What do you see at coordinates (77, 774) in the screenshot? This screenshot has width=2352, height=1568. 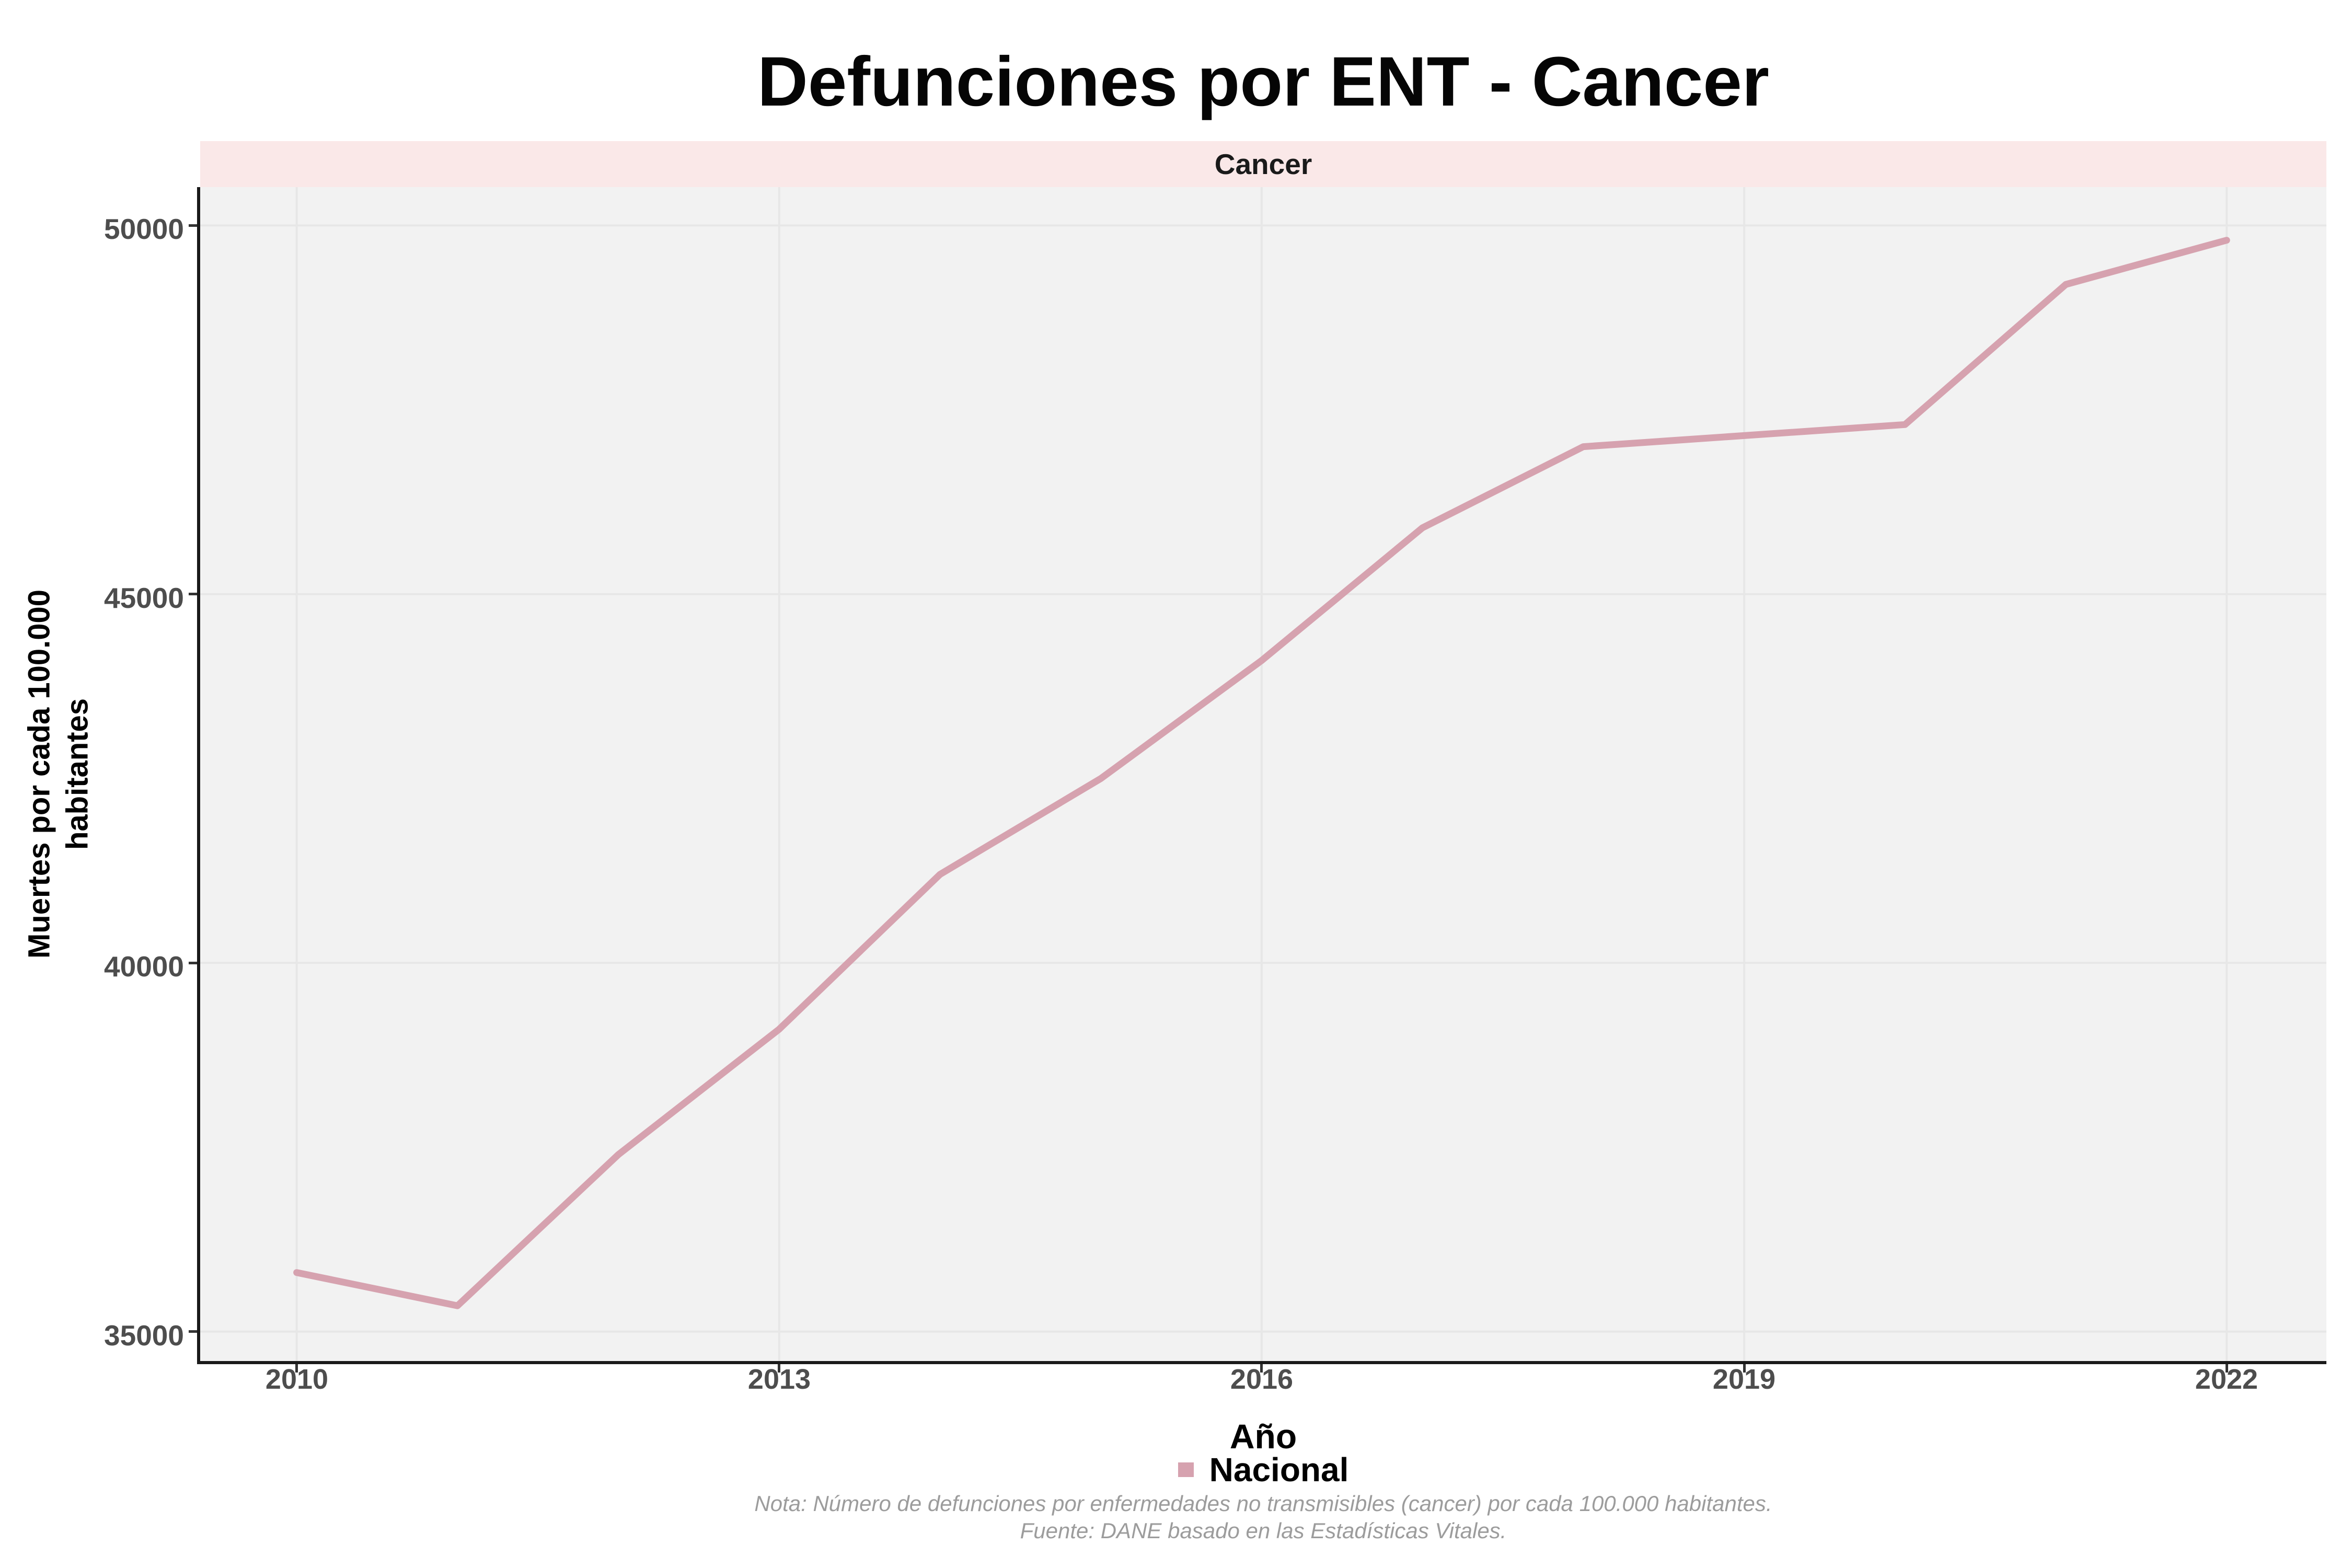 I see `y-axis-title-line2: habitantes` at bounding box center [77, 774].